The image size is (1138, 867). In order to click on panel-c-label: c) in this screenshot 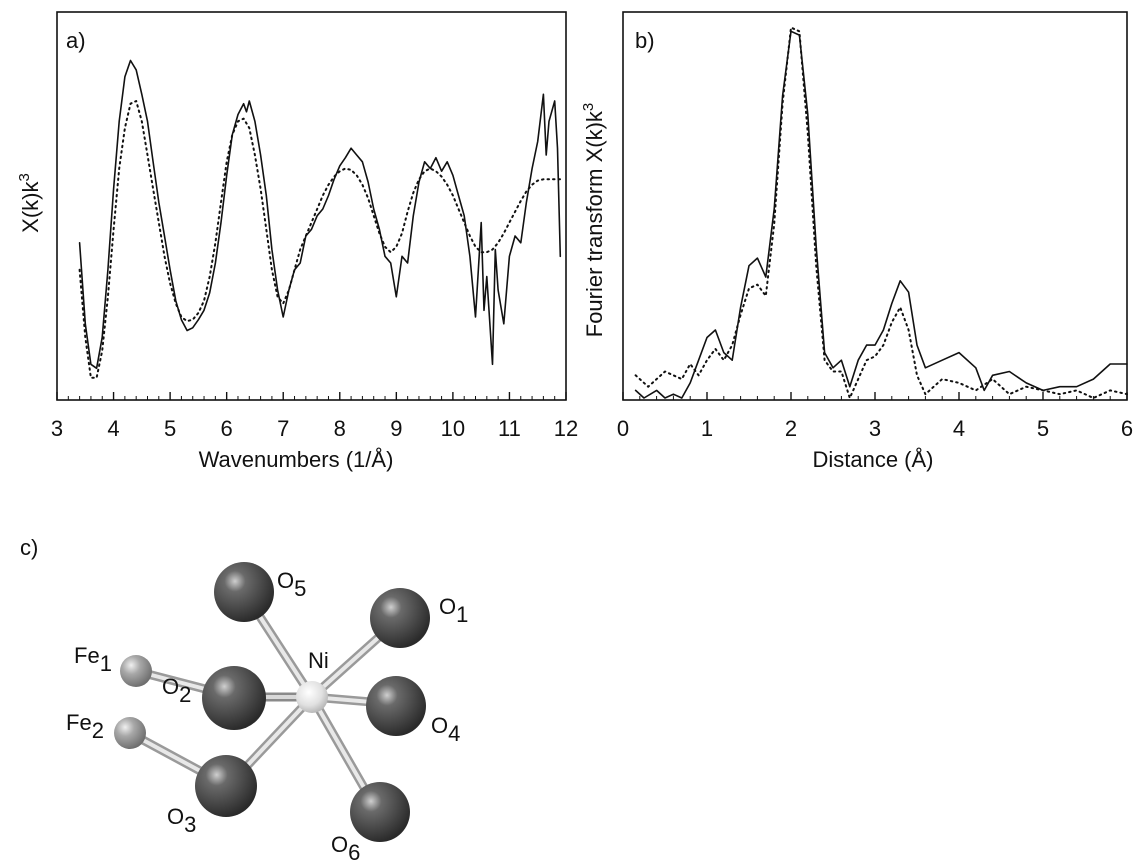, I will do `click(29, 547)`.